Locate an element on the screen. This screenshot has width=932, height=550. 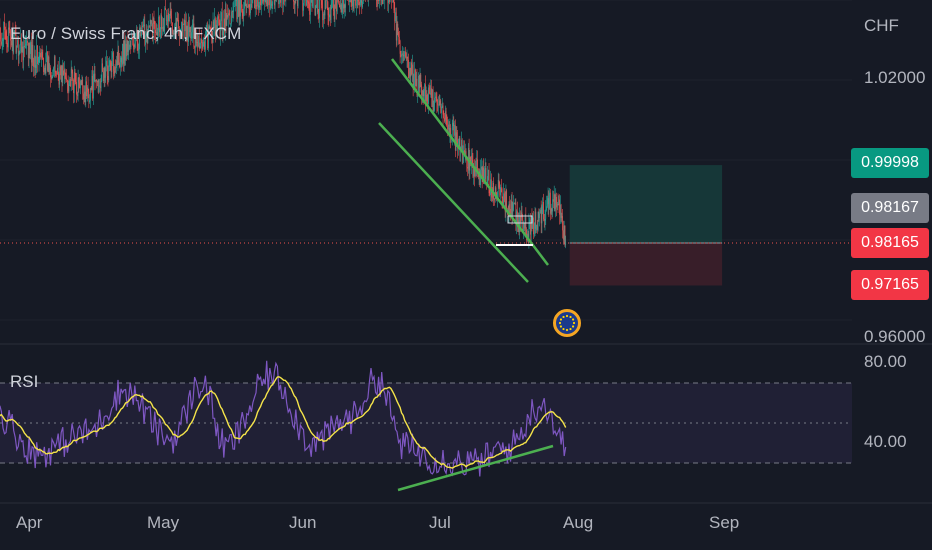
time-label-jul: Jul is located at coordinates (440, 522).